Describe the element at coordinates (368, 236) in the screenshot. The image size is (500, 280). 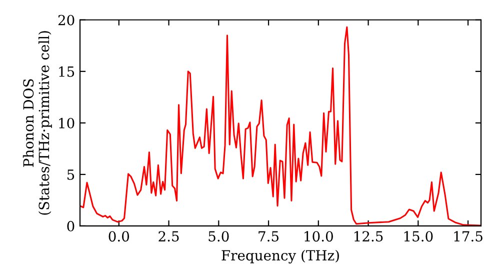
I see `x-tick-label: 12.5` at that location.